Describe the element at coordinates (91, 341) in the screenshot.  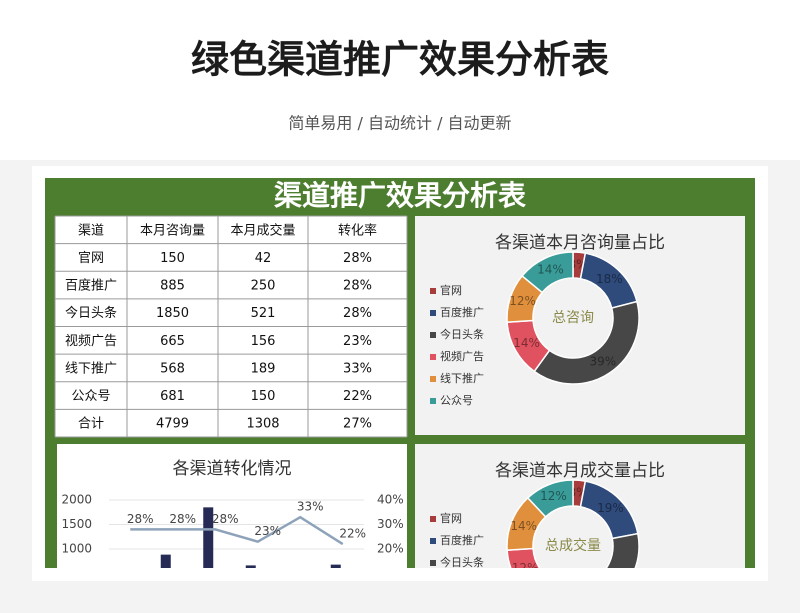
I see `table-cell: 视频广告` at that location.